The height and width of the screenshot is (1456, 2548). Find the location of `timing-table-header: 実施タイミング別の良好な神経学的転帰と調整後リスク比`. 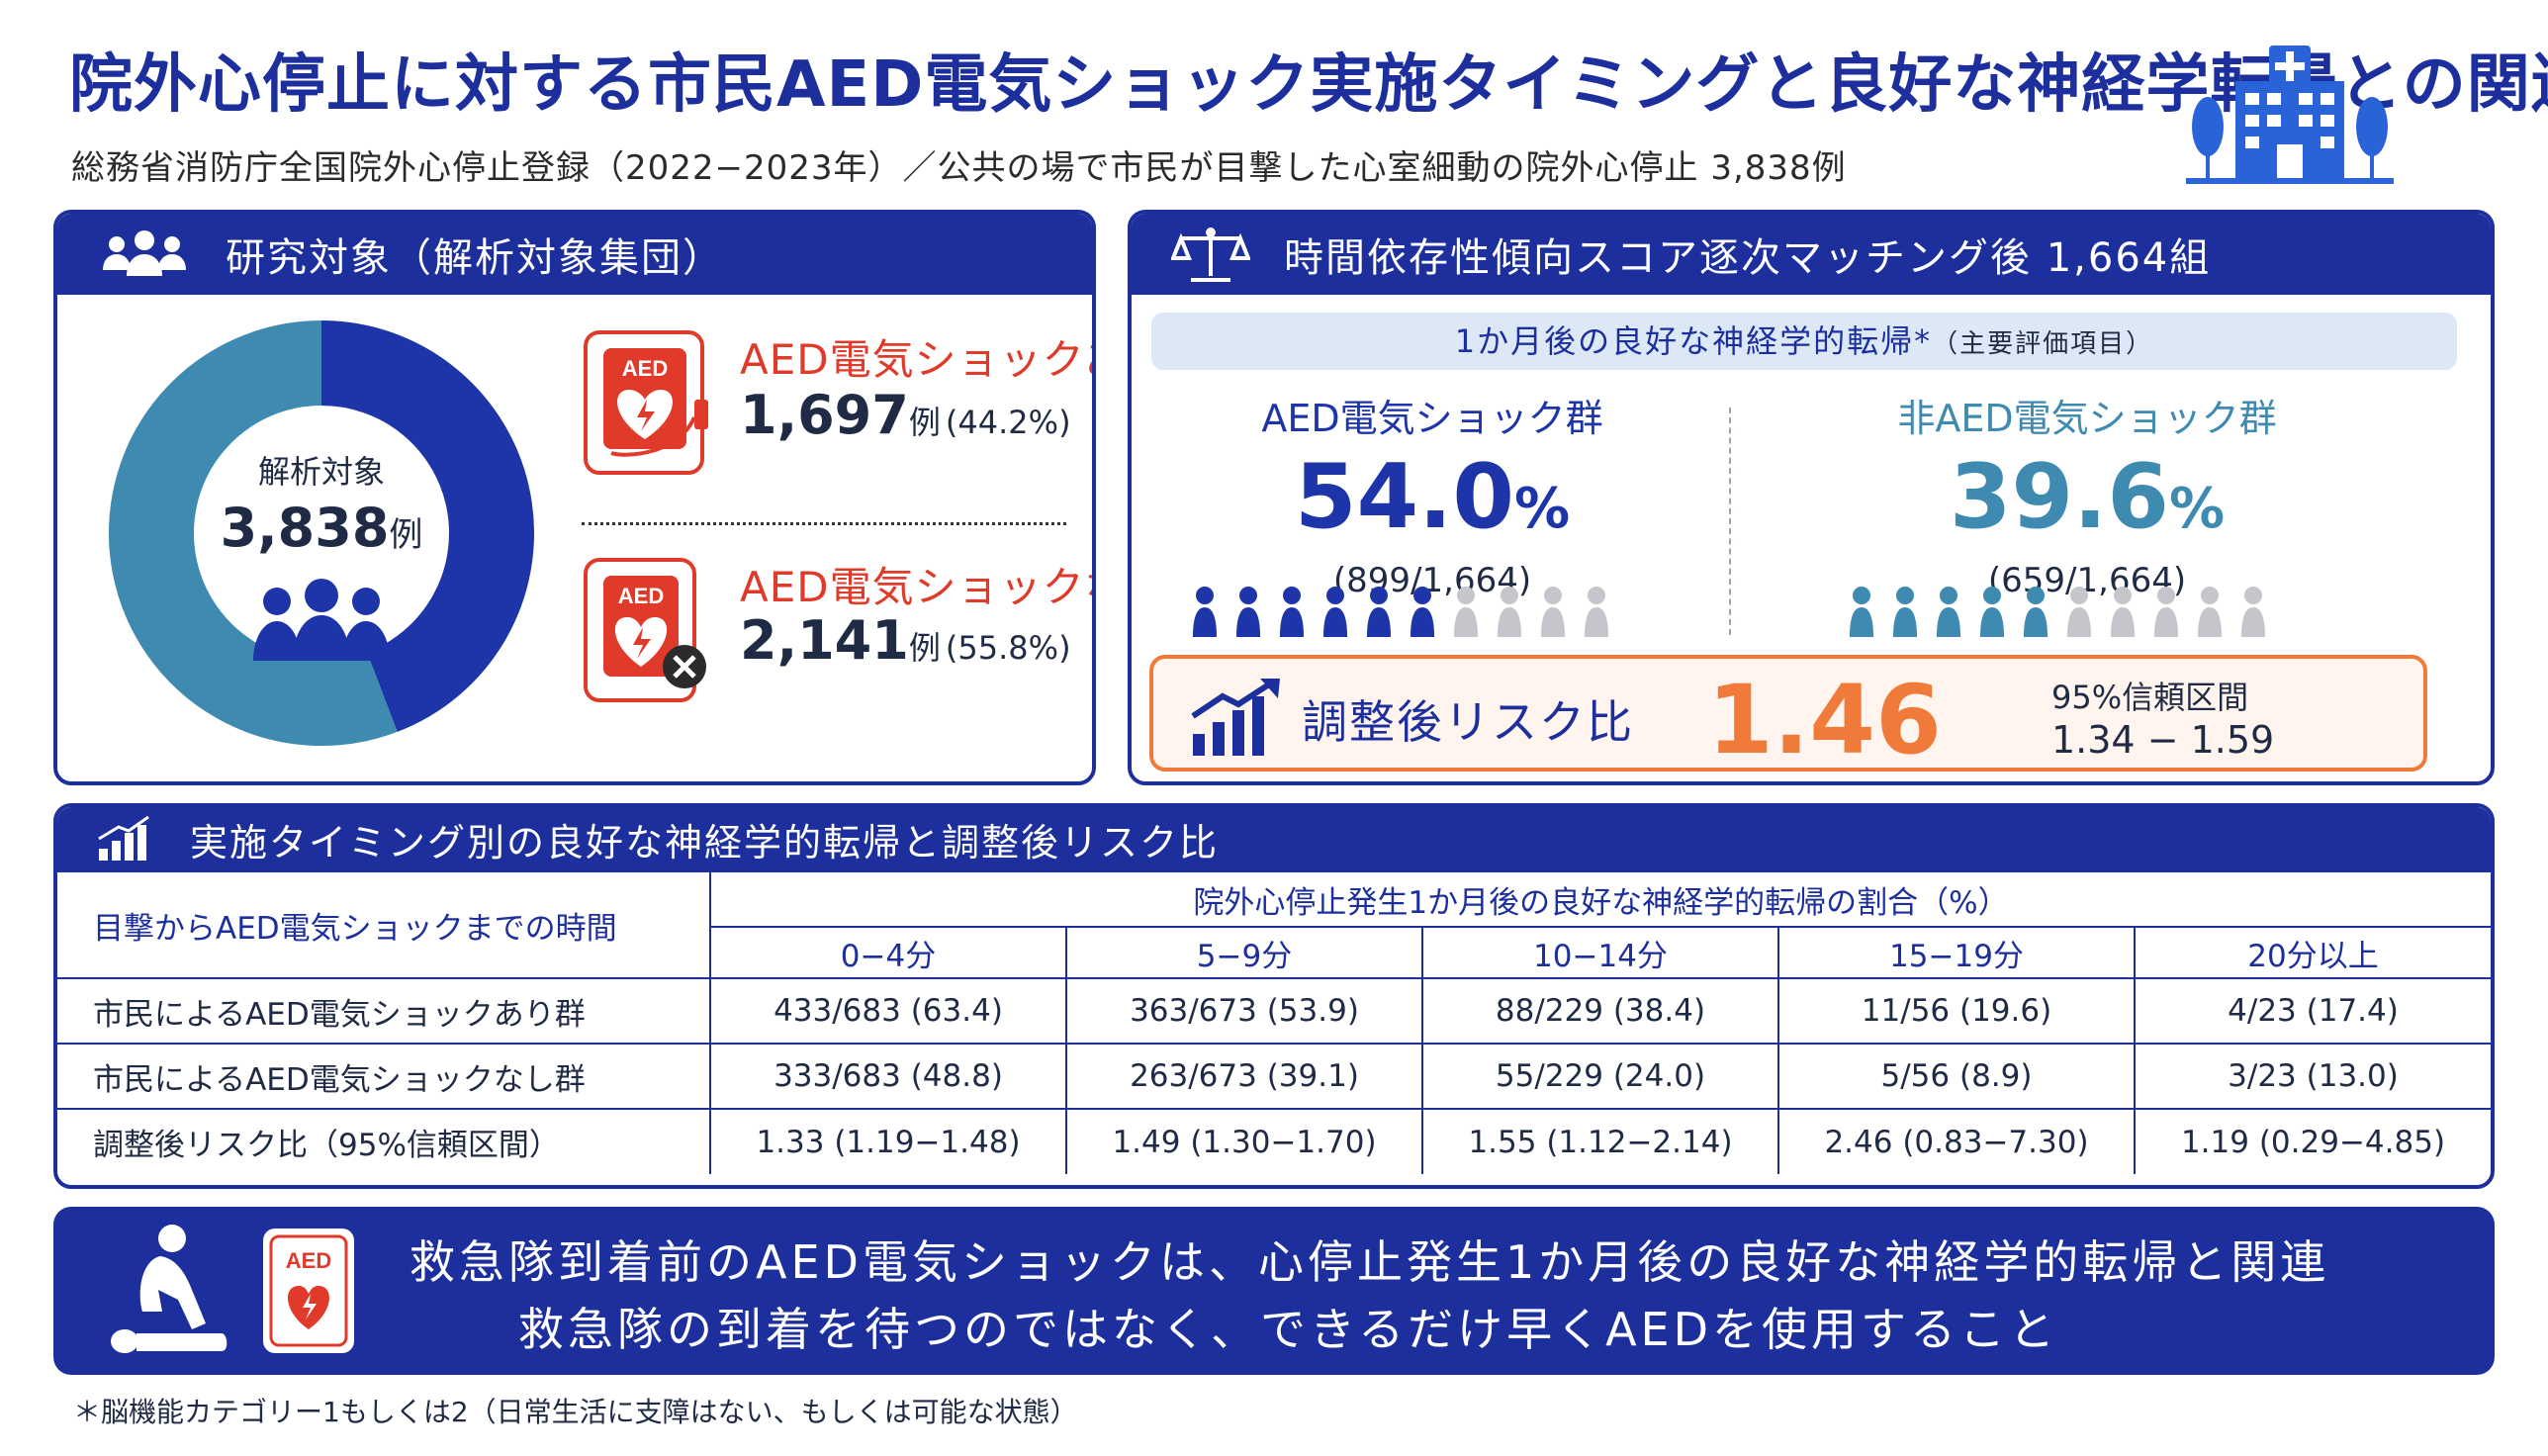

timing-table-header: 実施タイミング別の良好な神経学的転帰と調整後リスク比 is located at coordinates (1274, 838).